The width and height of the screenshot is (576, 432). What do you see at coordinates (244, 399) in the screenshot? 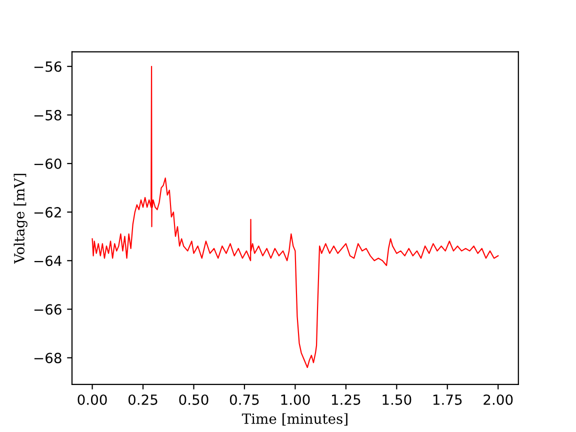
I see `x-tick-label: 0.75` at bounding box center [244, 399].